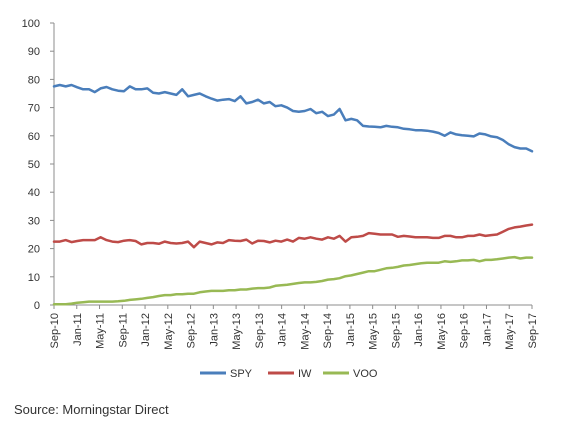 Image resolution: width=566 pixels, height=437 pixels. What do you see at coordinates (305, 331) in the screenshot?
I see `x-tick-label: May-14` at bounding box center [305, 331].